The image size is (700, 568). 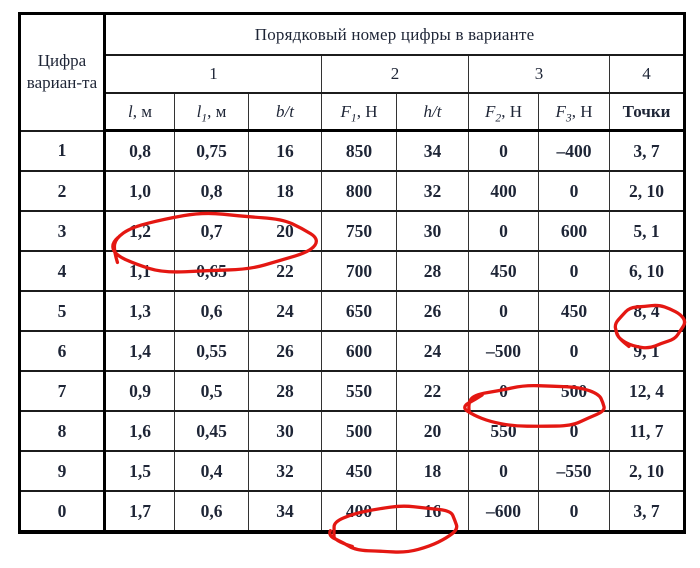 I want to click on value-cell: 16, so click(x=285, y=150).